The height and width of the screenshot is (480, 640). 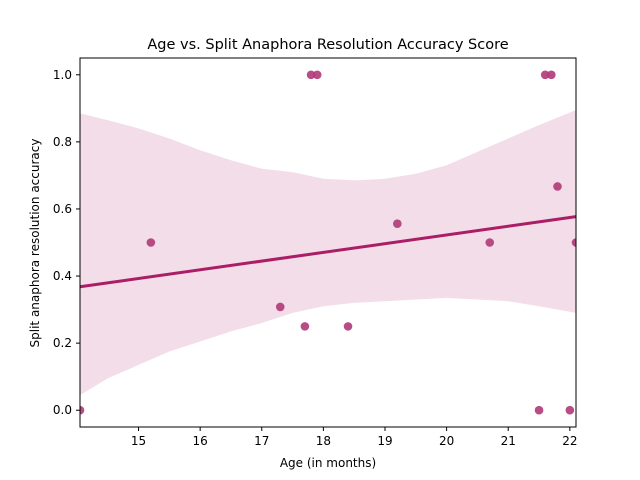 I want to click on y-tick-label: 0.8, so click(x=62, y=142).